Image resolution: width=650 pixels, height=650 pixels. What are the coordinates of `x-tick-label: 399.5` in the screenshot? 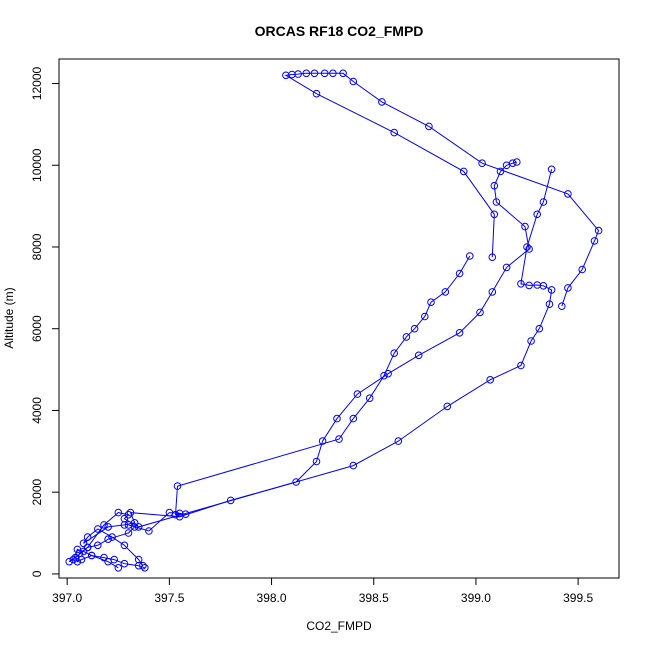 It's located at (578, 598).